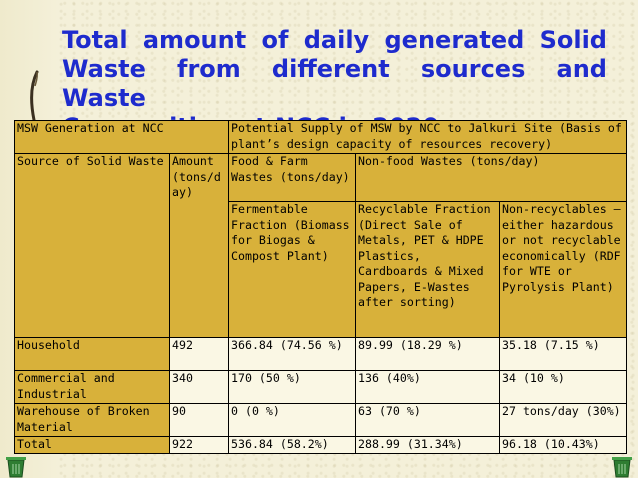 The height and width of the screenshot is (478, 638). Describe the element at coordinates (292, 354) in the screenshot. I see `row-fermentable: 366.84 (74.56 %)` at that location.